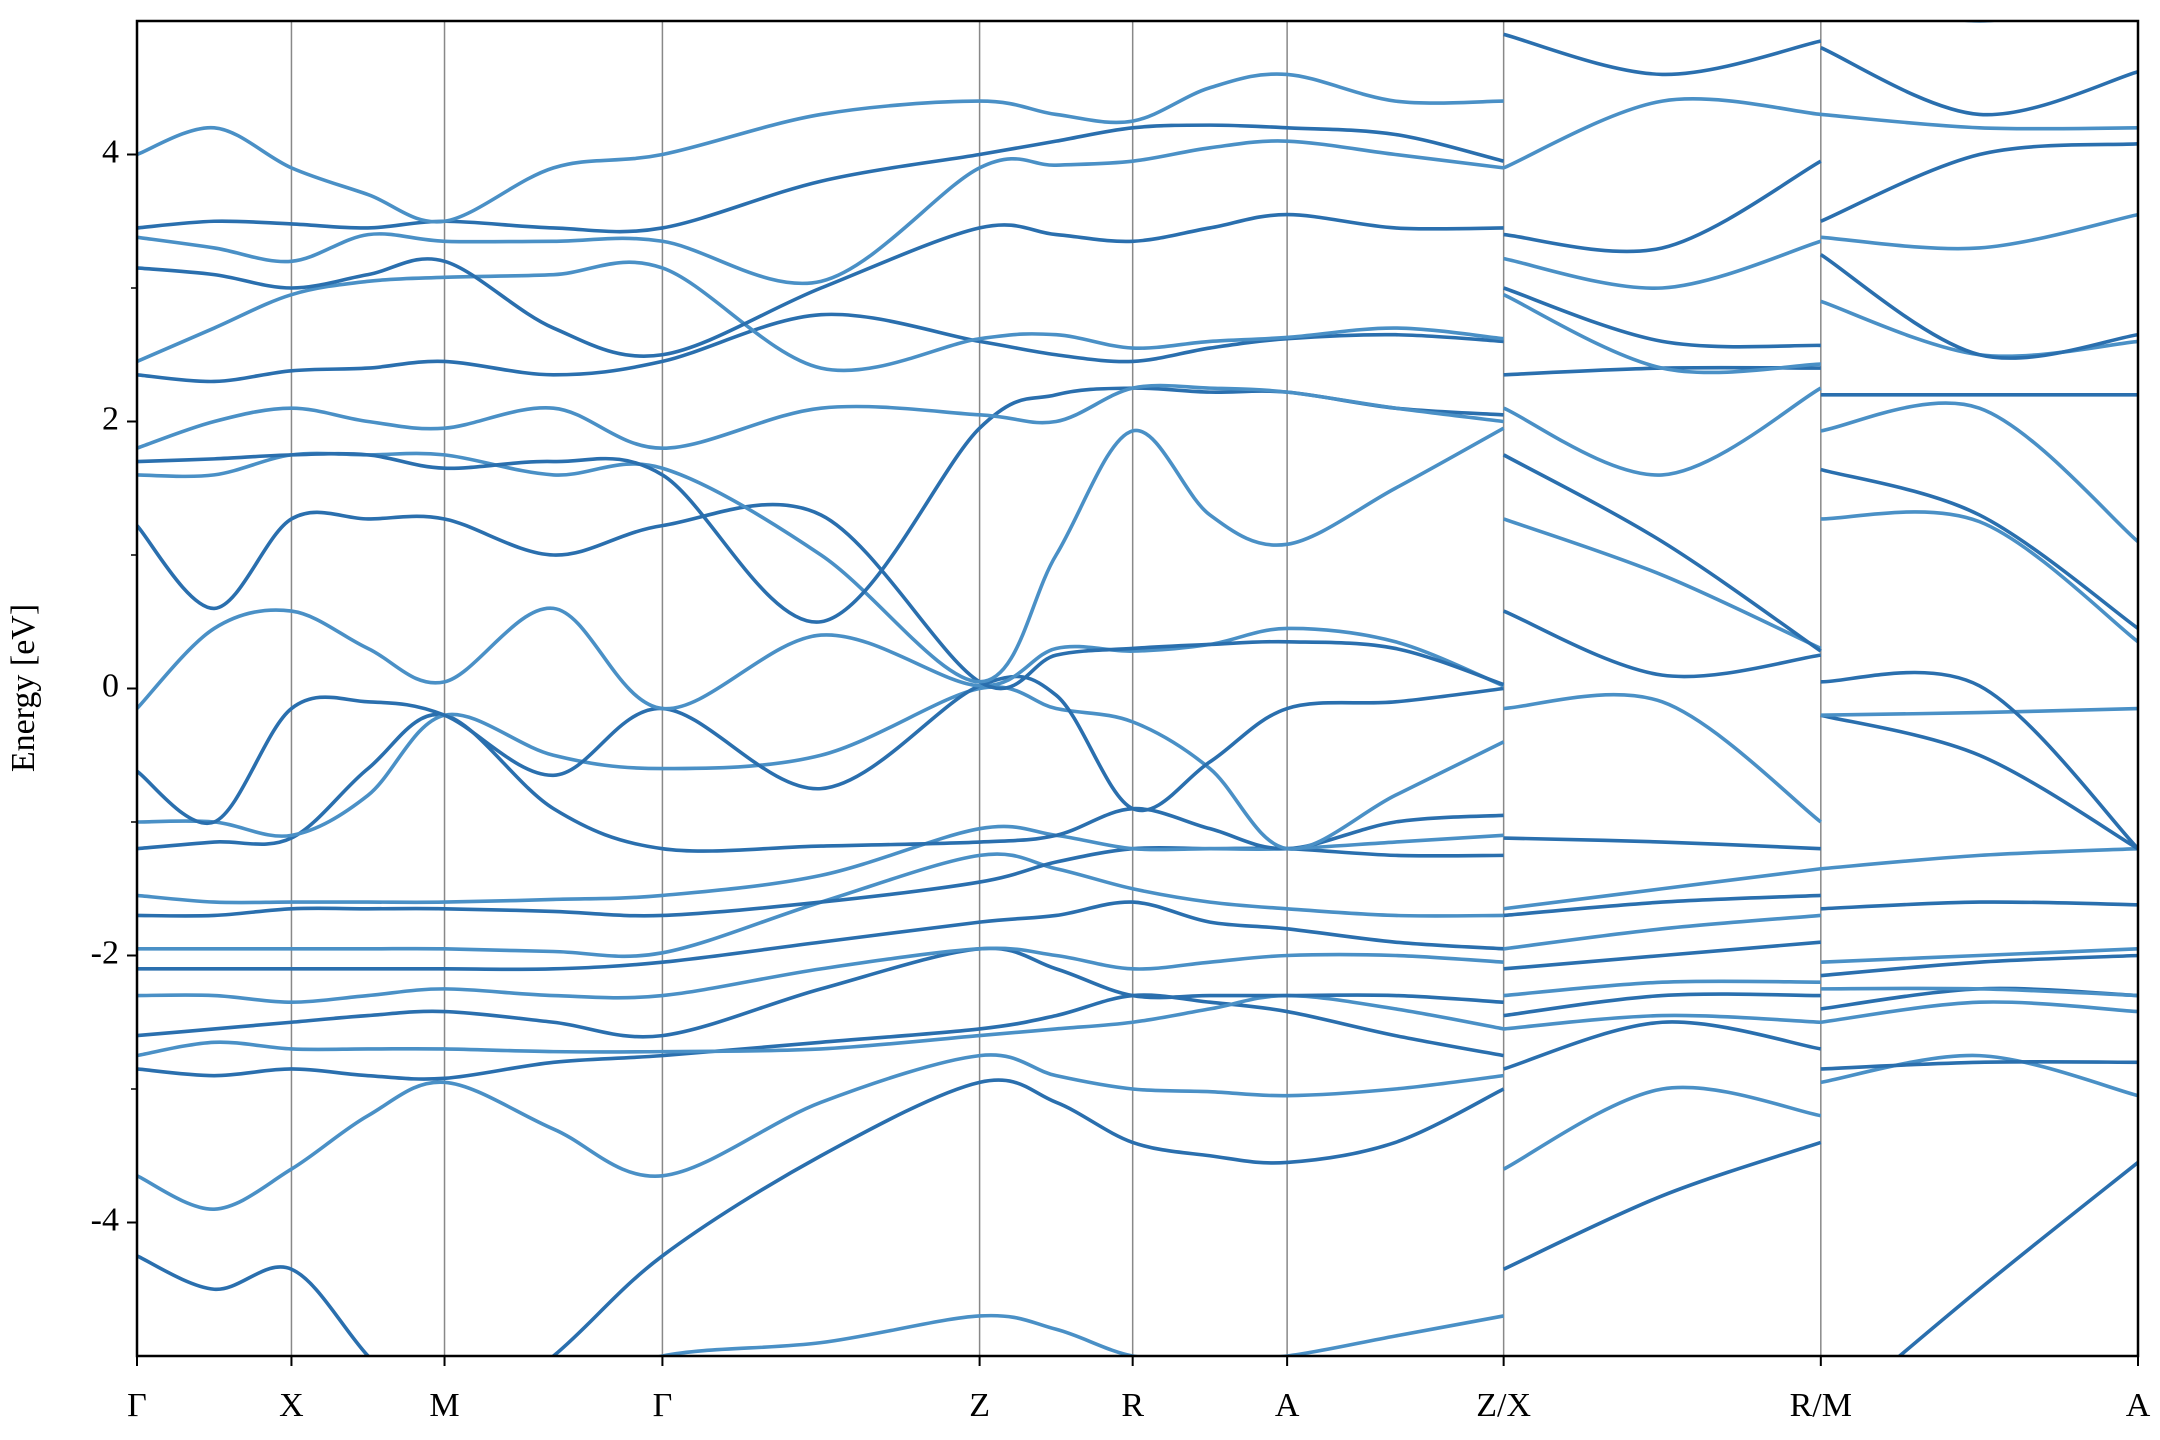 The height and width of the screenshot is (1440, 2160). What do you see at coordinates (110, 685) in the screenshot?
I see `y-tick-label: 0` at bounding box center [110, 685].